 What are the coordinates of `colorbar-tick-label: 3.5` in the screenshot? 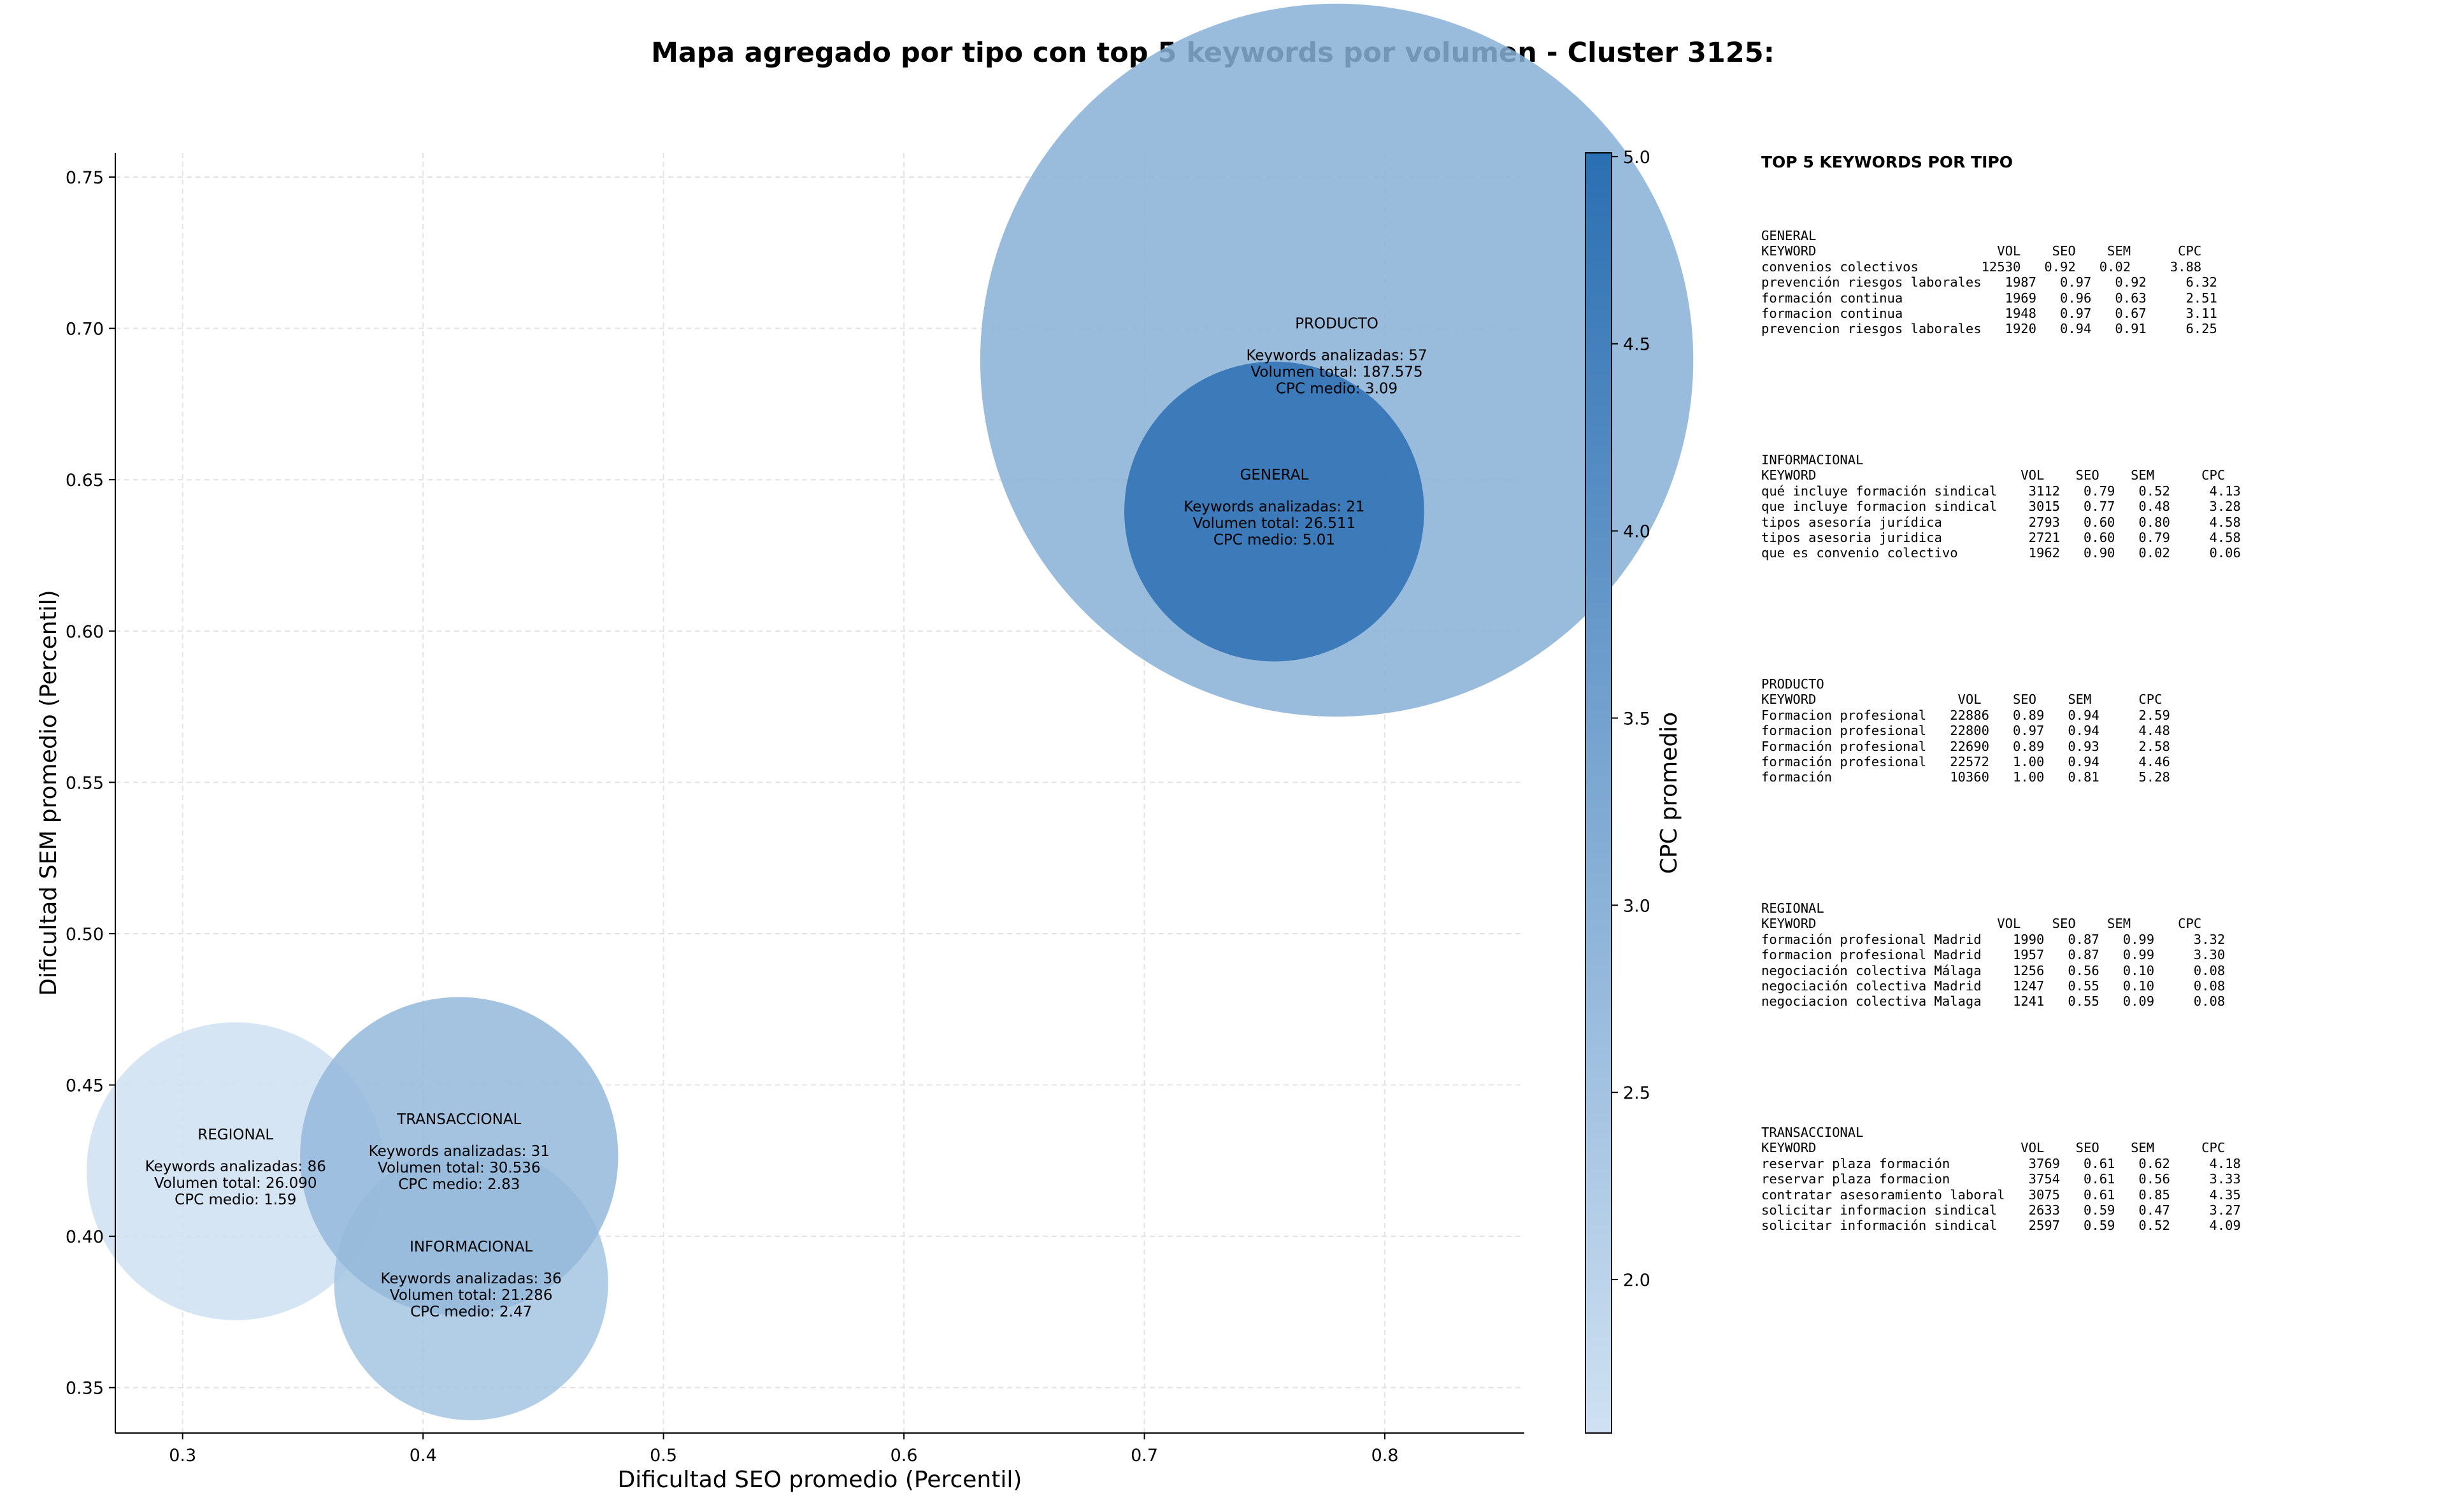 It's located at (1637, 719).